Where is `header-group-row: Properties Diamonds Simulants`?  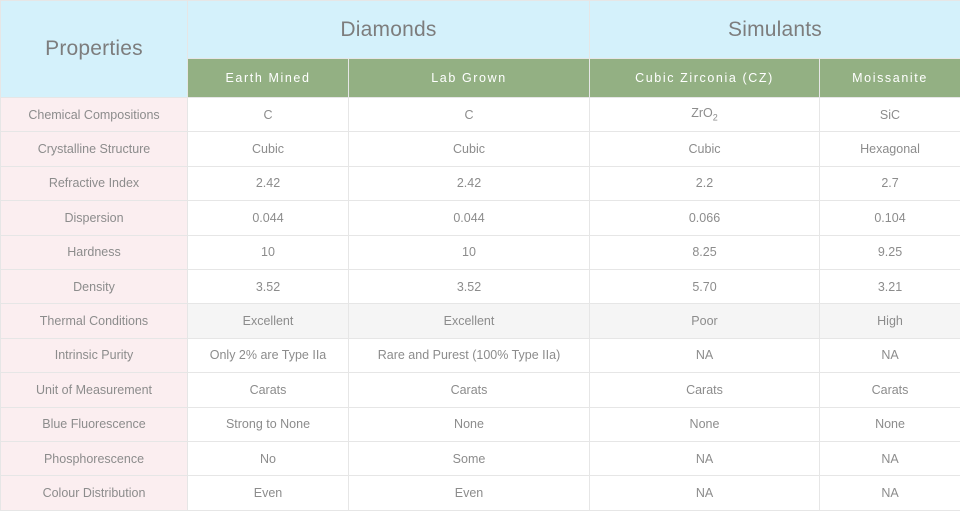
header-group-row: Properties Diamonds Simulants is located at coordinates (480, 30).